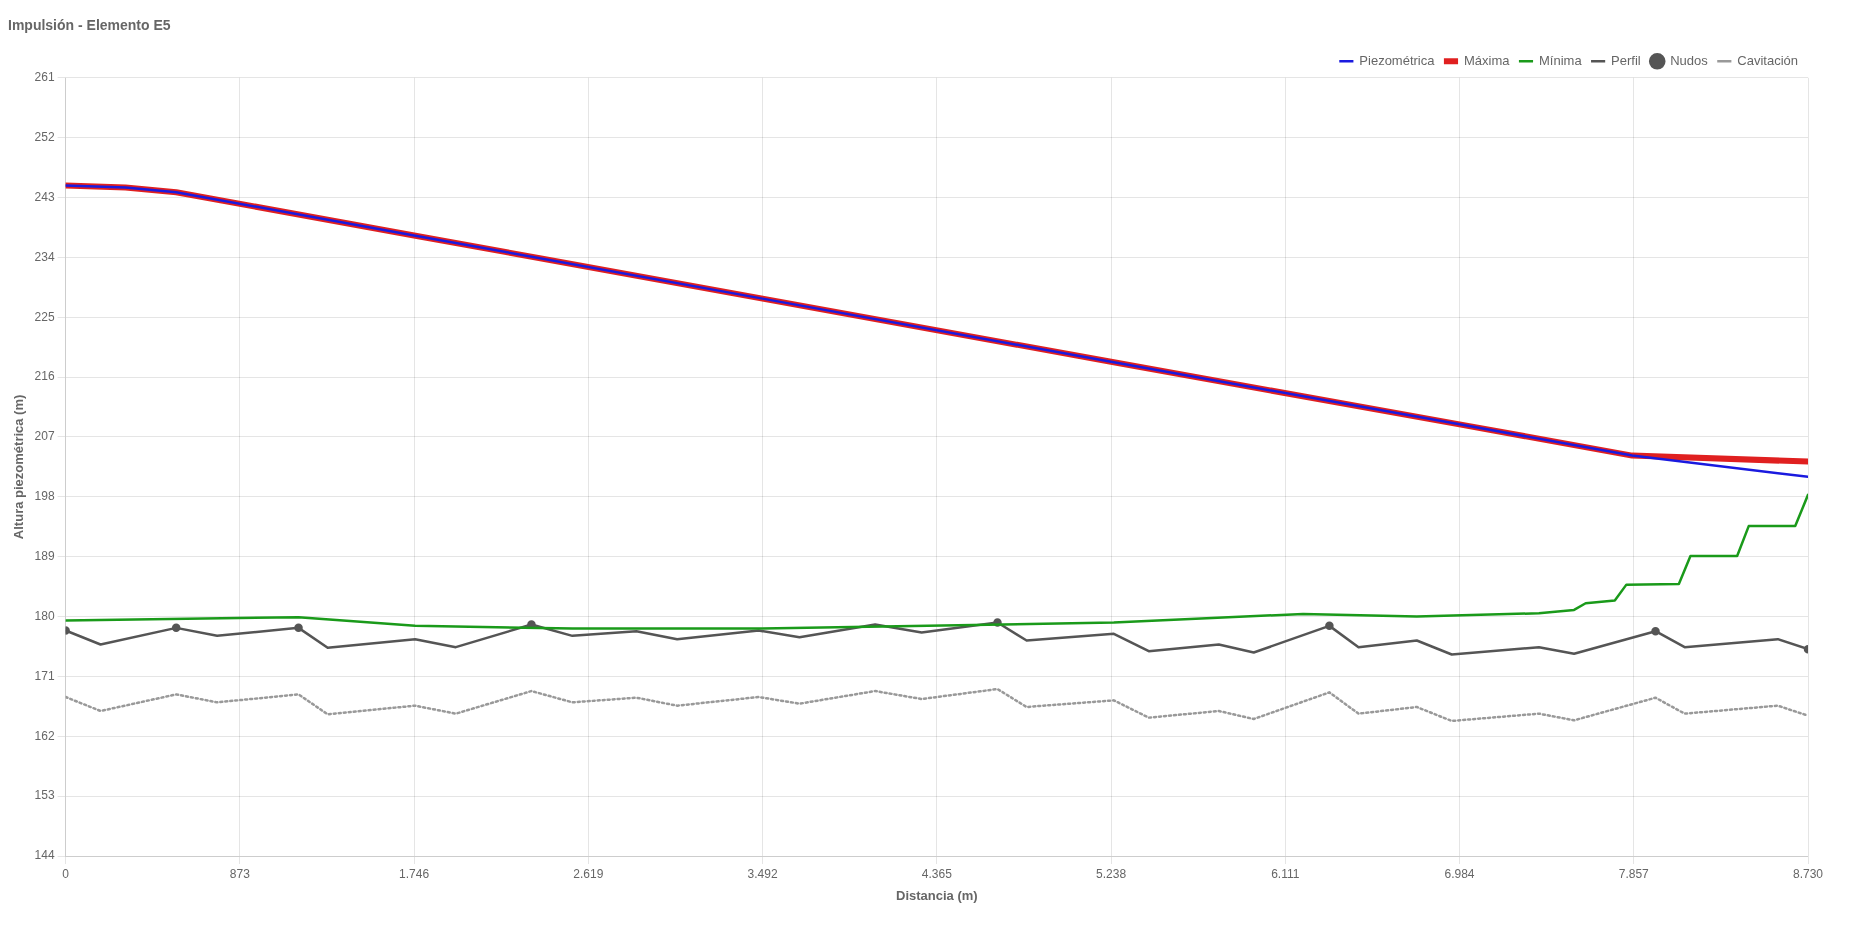 Image resolution: width=1849 pixels, height=931 pixels. I want to click on x-tick-label: 4.365, so click(937, 873).